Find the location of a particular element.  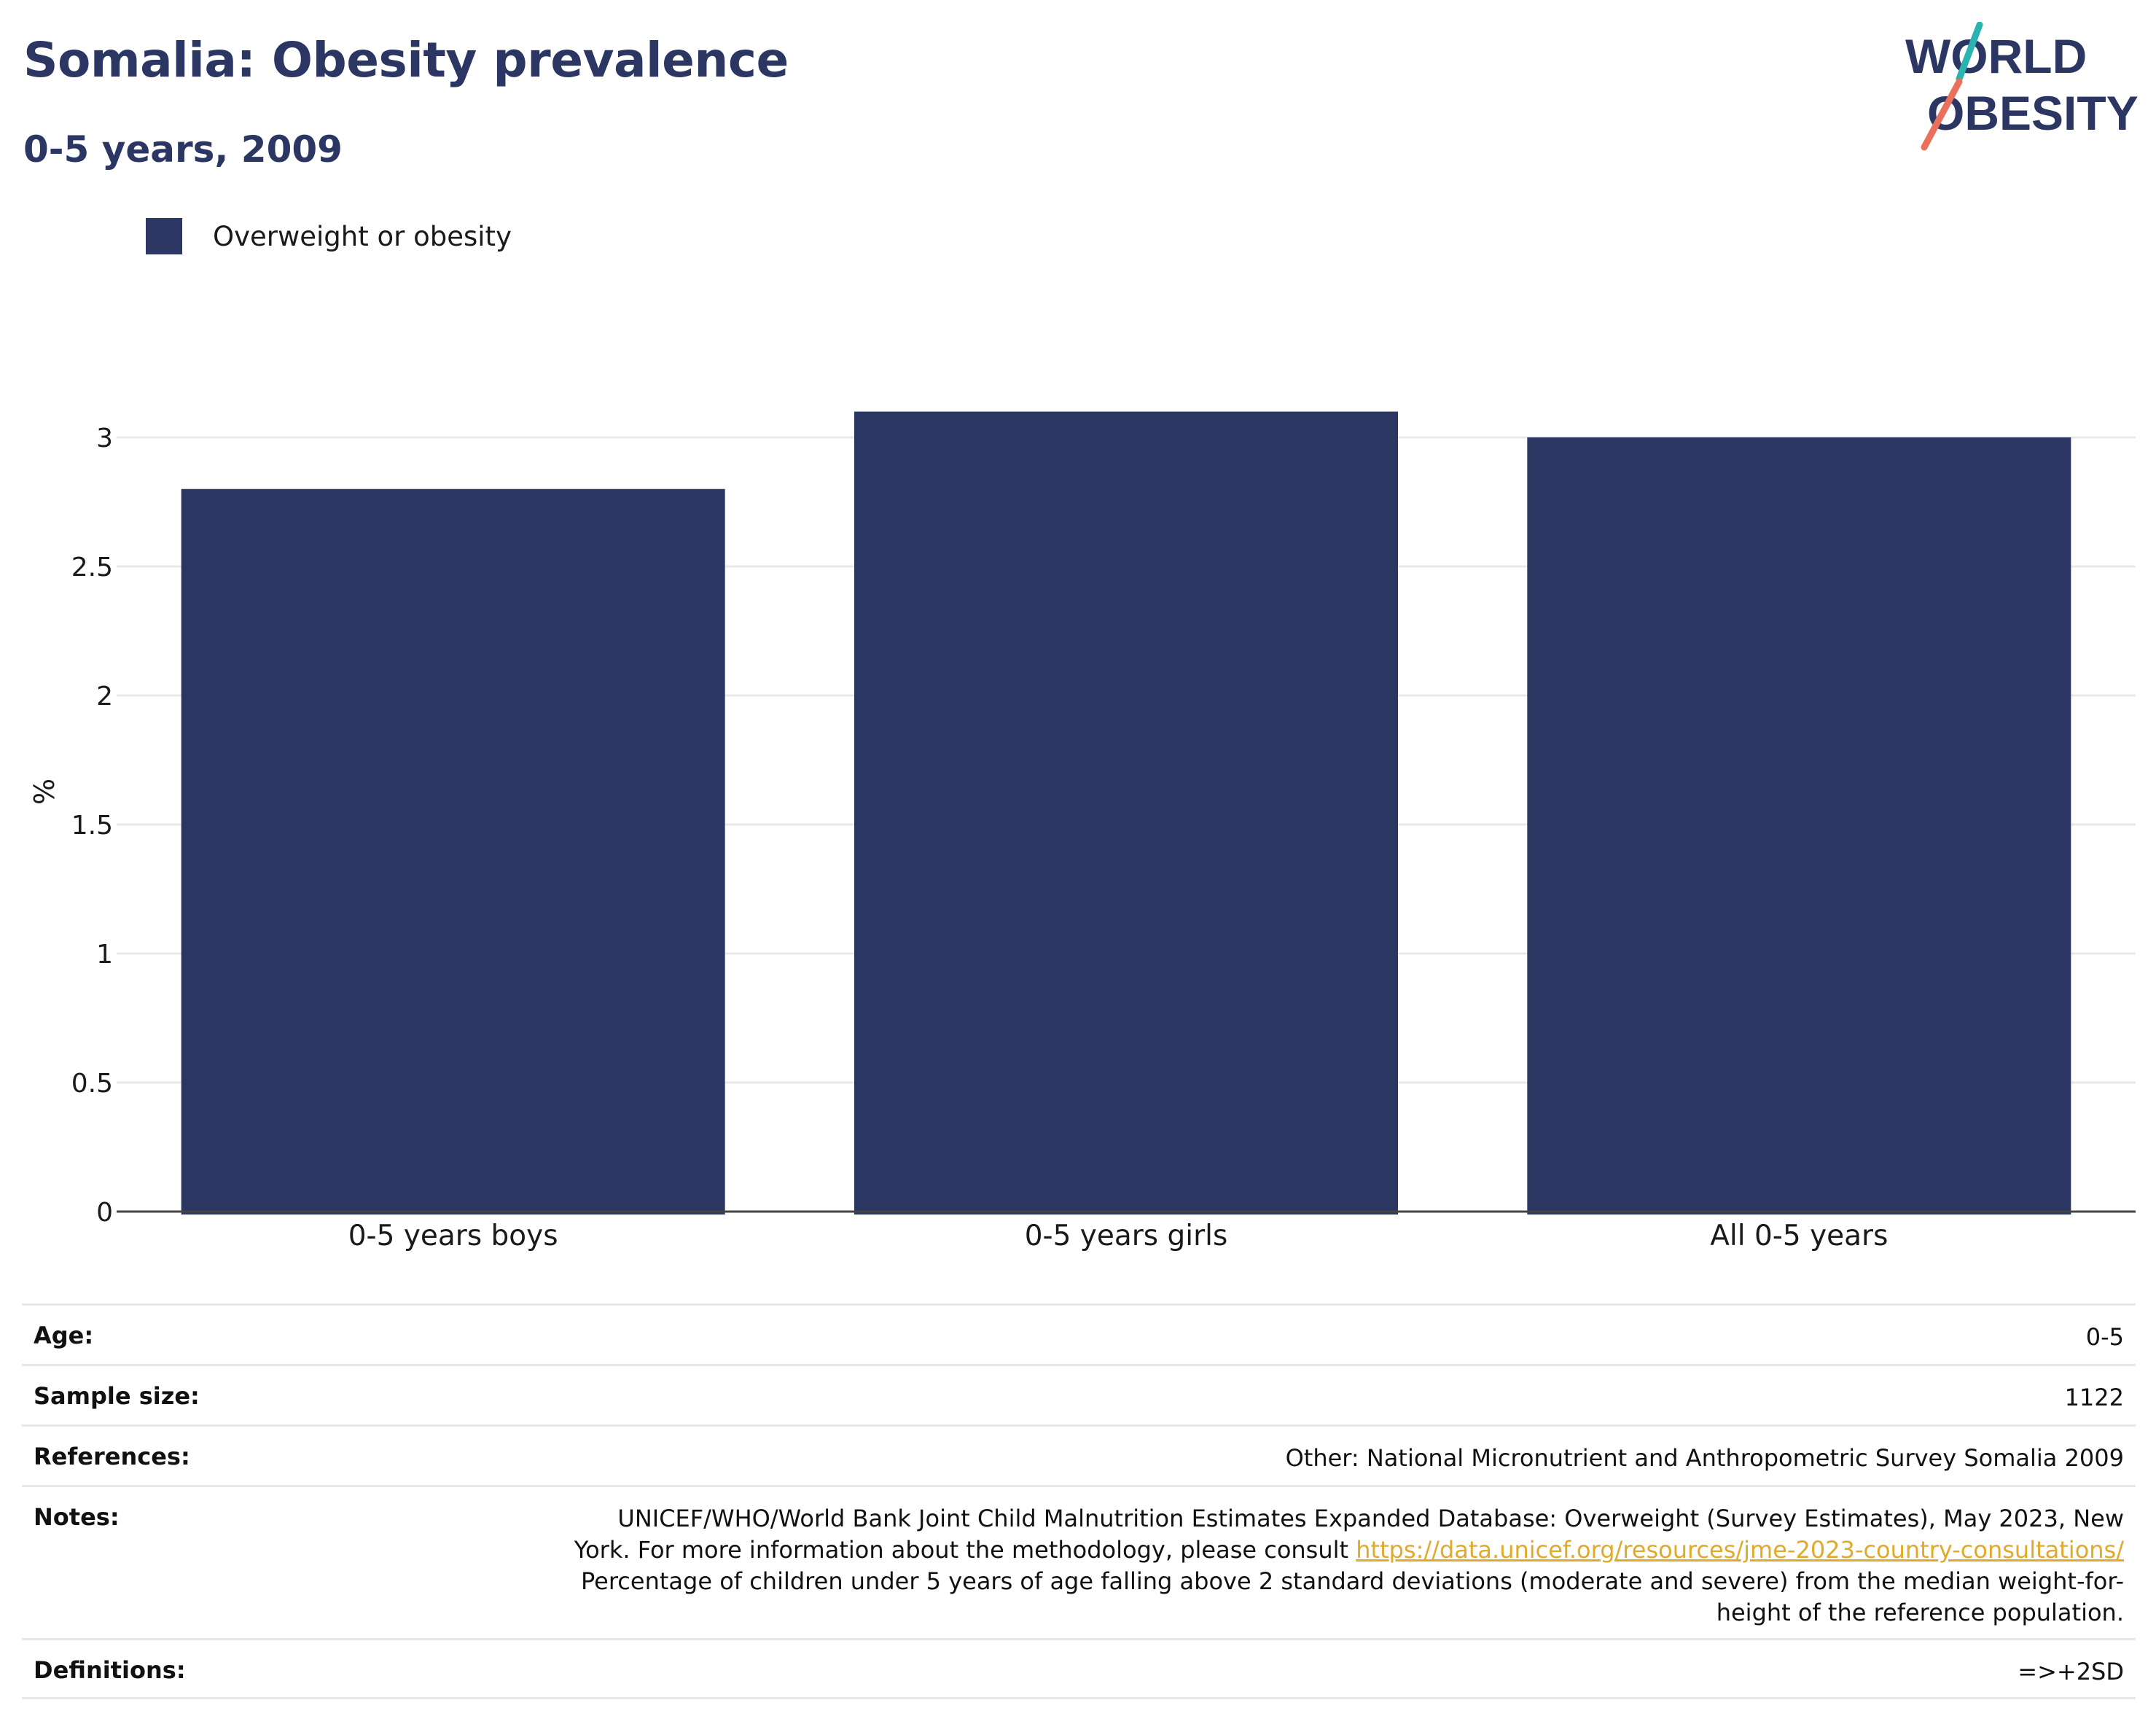

x-tick-label: All 0-5 years is located at coordinates (1799, 1236).